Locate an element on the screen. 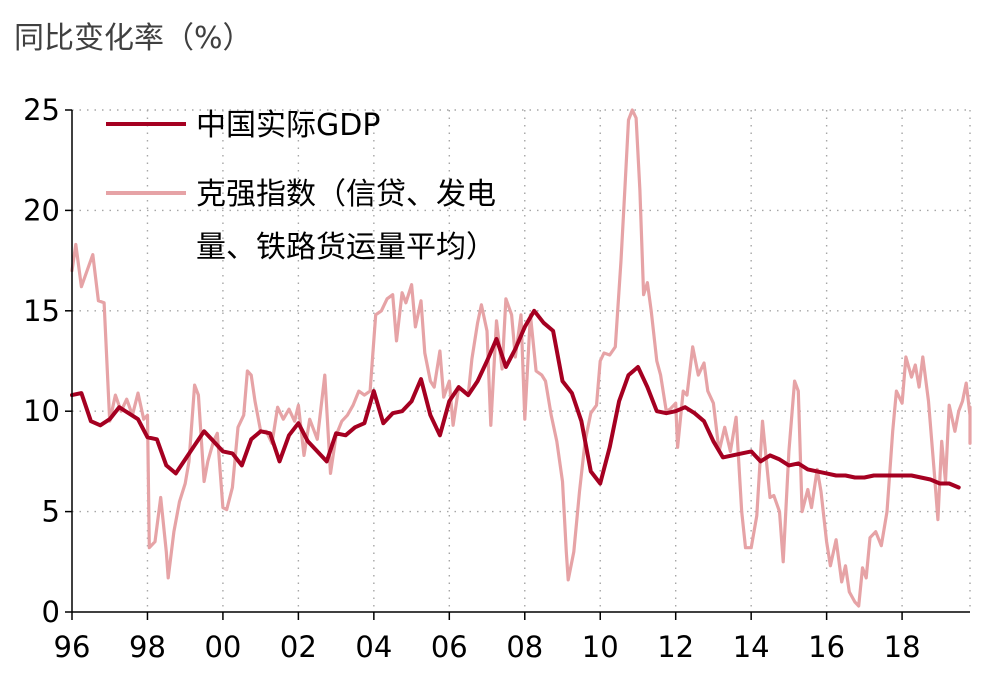 This screenshot has width=994, height=680. x-tick-label-04: 04 is located at coordinates (373, 647).